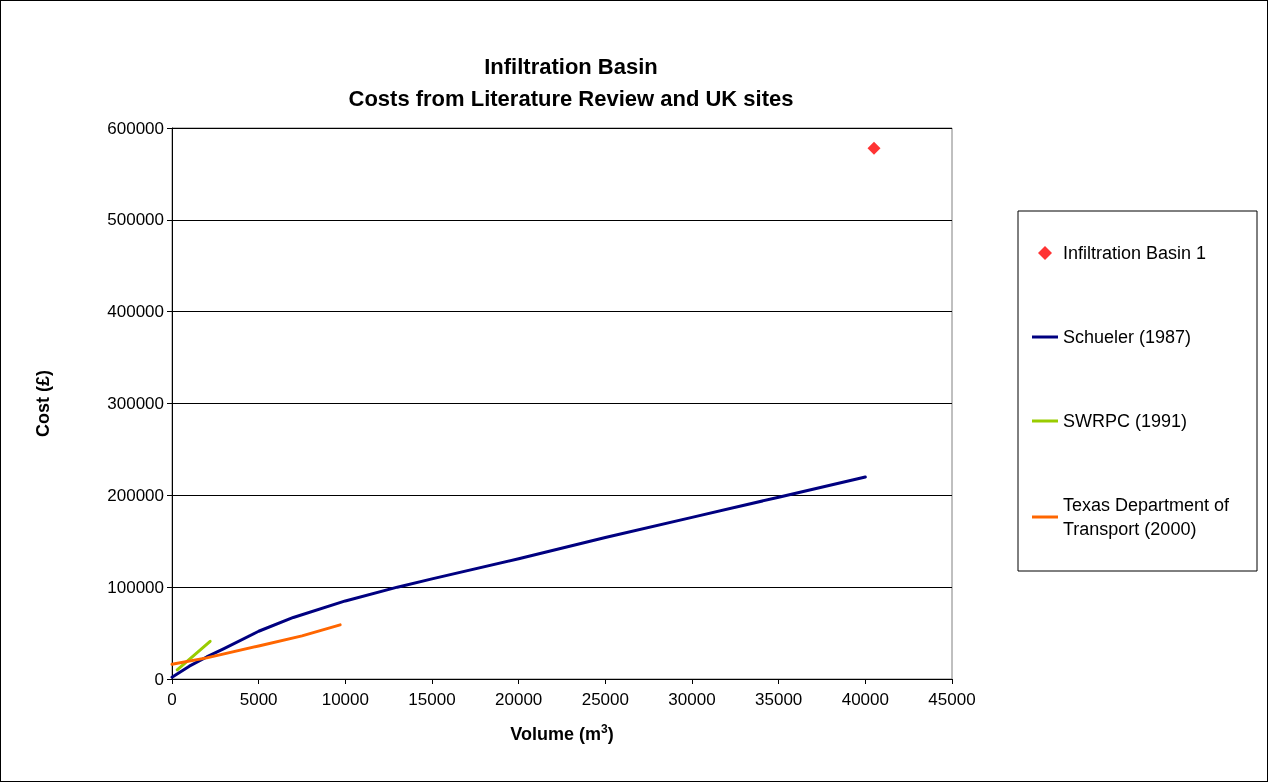  Describe the element at coordinates (865, 699) in the screenshot. I see `x-tick-label: 40000` at that location.